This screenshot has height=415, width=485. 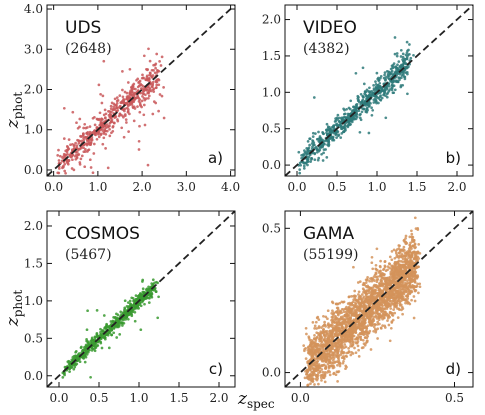 I want to click on panel-letter: d), so click(x=453, y=369).